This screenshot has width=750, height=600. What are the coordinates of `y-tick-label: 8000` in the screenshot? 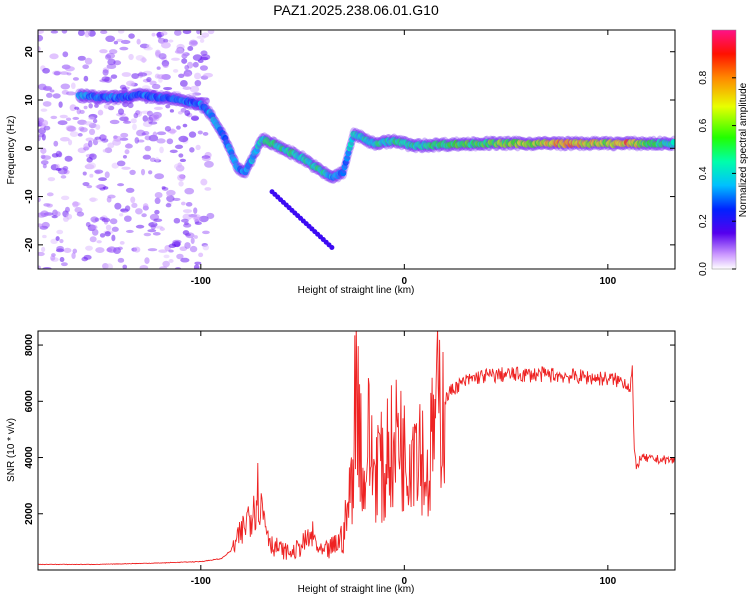 It's located at (29, 344).